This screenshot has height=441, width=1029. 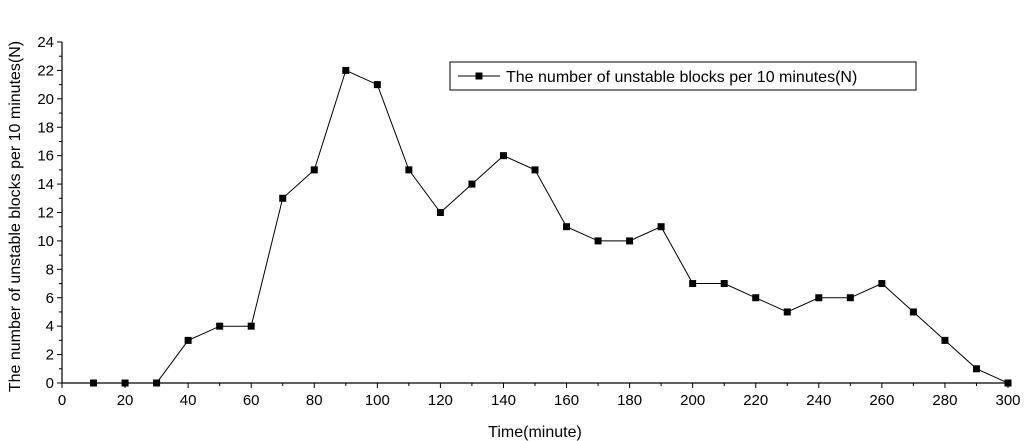 What do you see at coordinates (479, 76) in the screenshot?
I see `legend-marker-square` at bounding box center [479, 76].